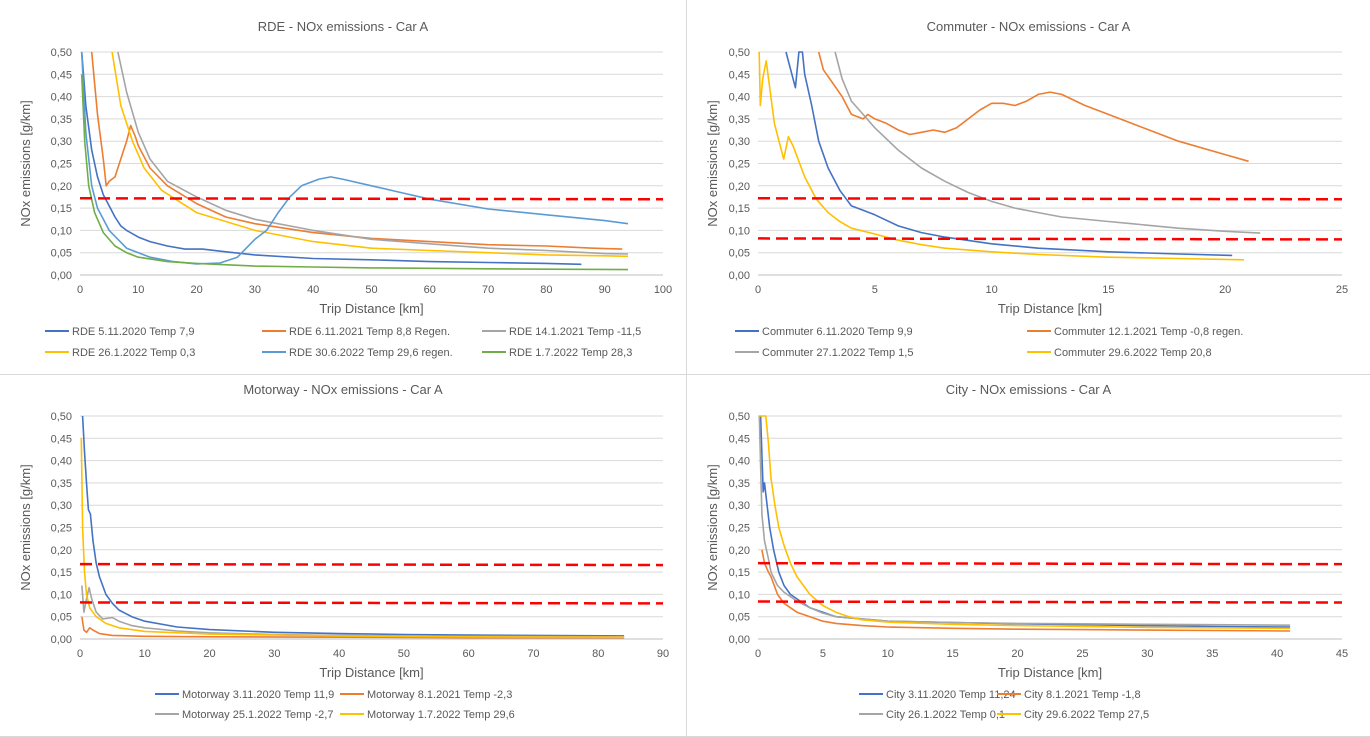 Image resolution: width=1370 pixels, height=737 pixels. Describe the element at coordinates (1148, 332) in the screenshot. I see `legend-label: Commuter 12.1.2021 Temp -0,8 regen.` at that location.